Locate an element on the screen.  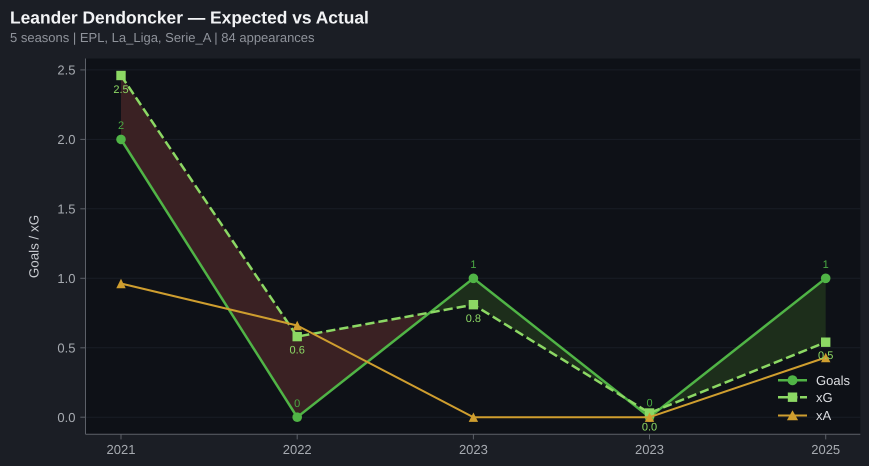
svg-text: 2021 is located at coordinates (121, 449).